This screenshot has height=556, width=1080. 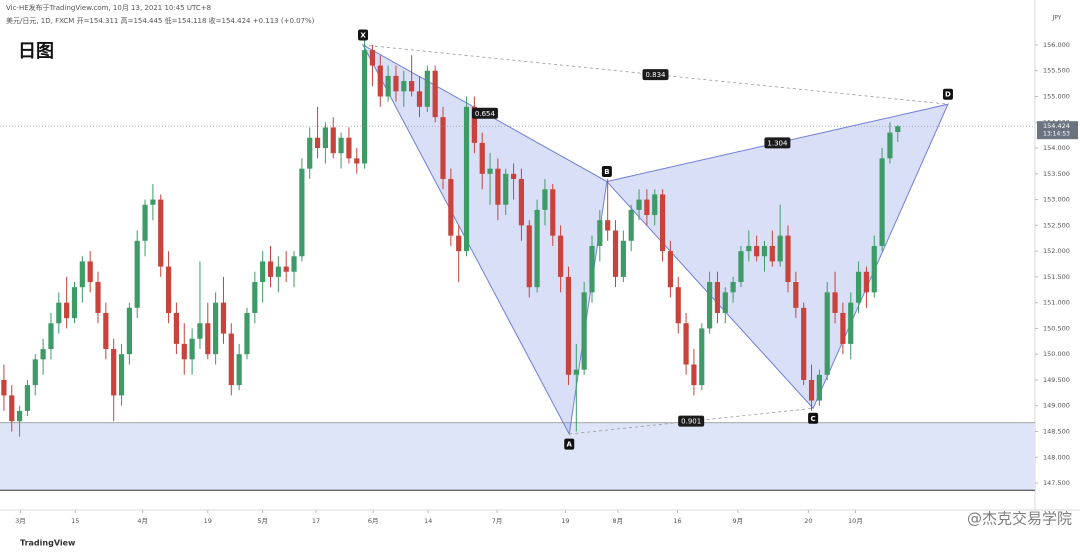 I want to click on x-tick-label: 19, so click(x=565, y=521).